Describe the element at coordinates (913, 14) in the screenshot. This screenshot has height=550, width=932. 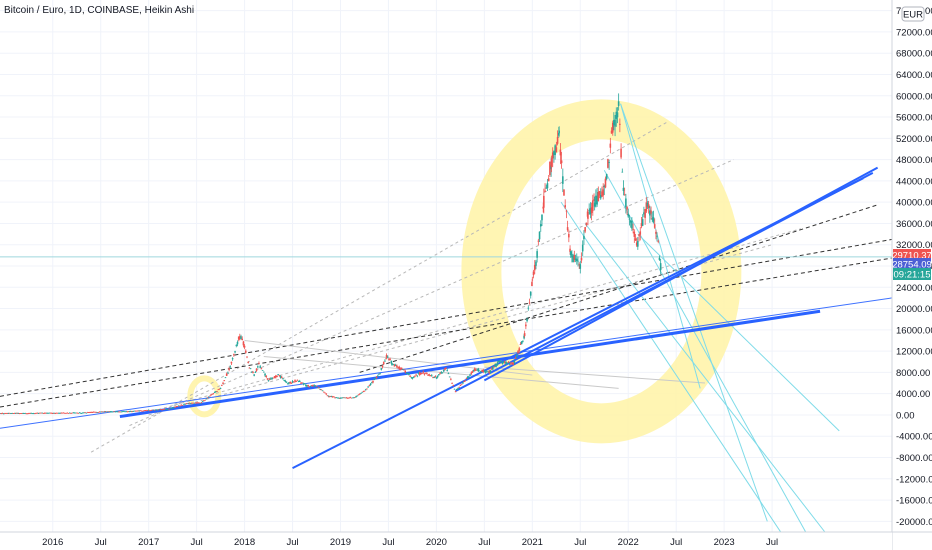
I see `currency-badge: EUR` at that location.